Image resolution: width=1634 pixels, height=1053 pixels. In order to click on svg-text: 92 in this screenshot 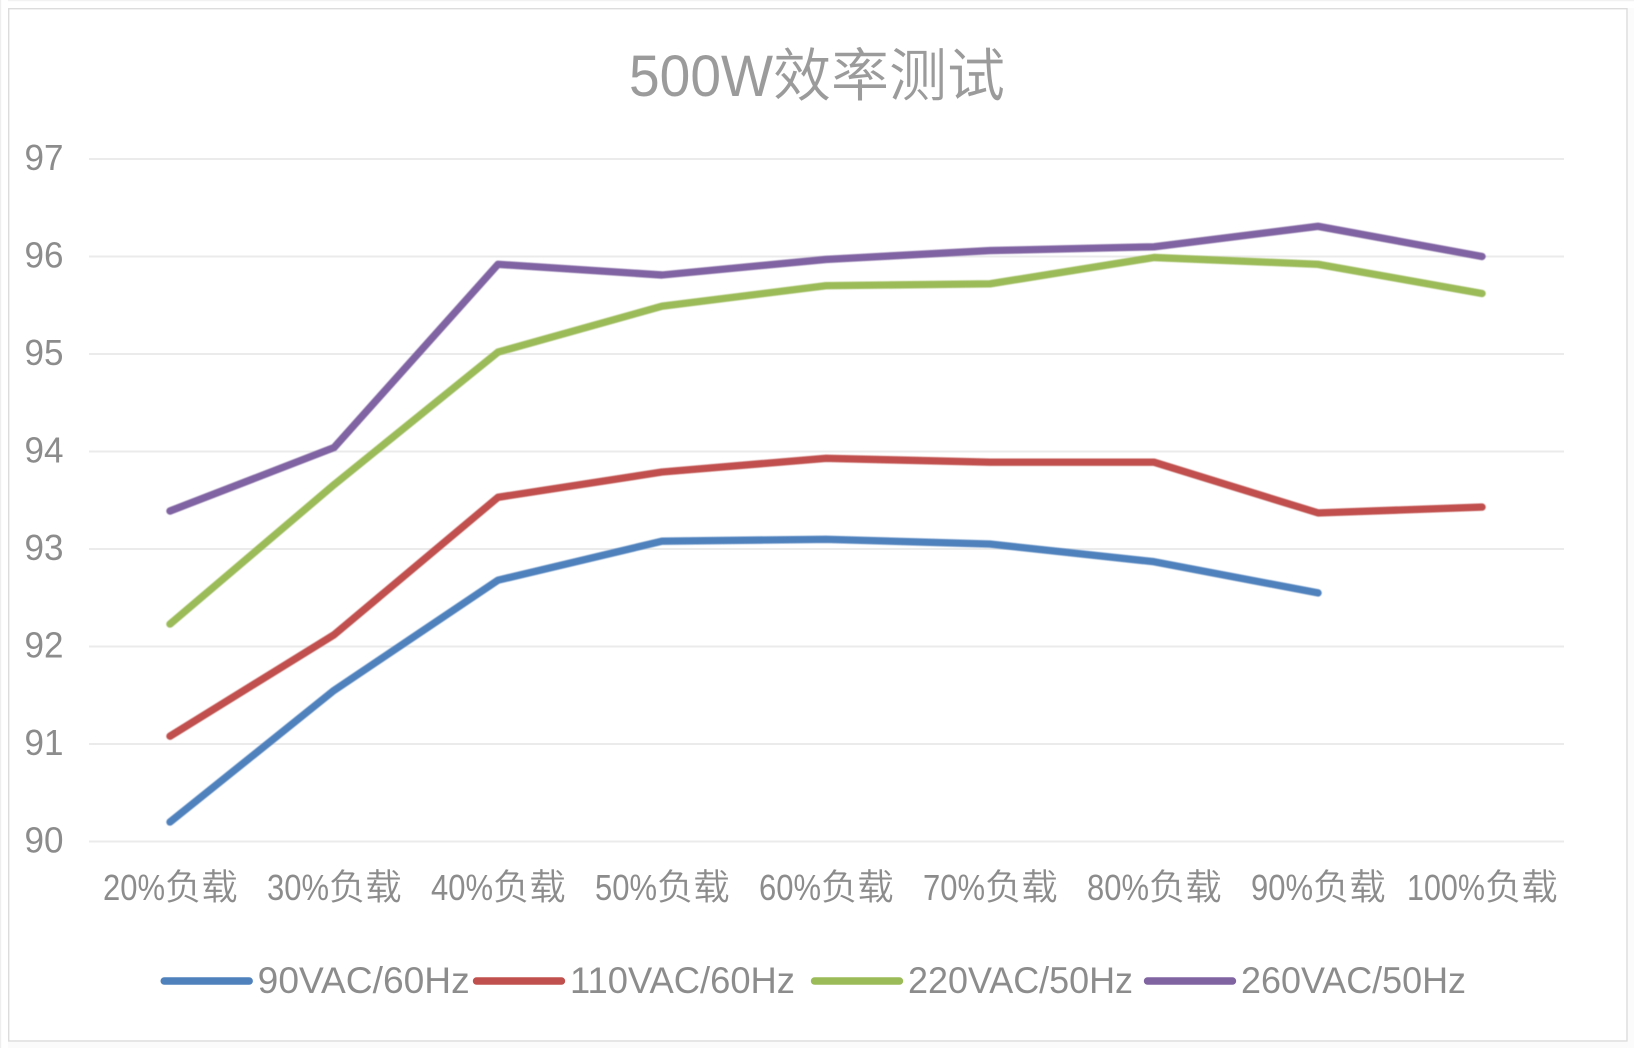, I will do `click(44, 645)`.